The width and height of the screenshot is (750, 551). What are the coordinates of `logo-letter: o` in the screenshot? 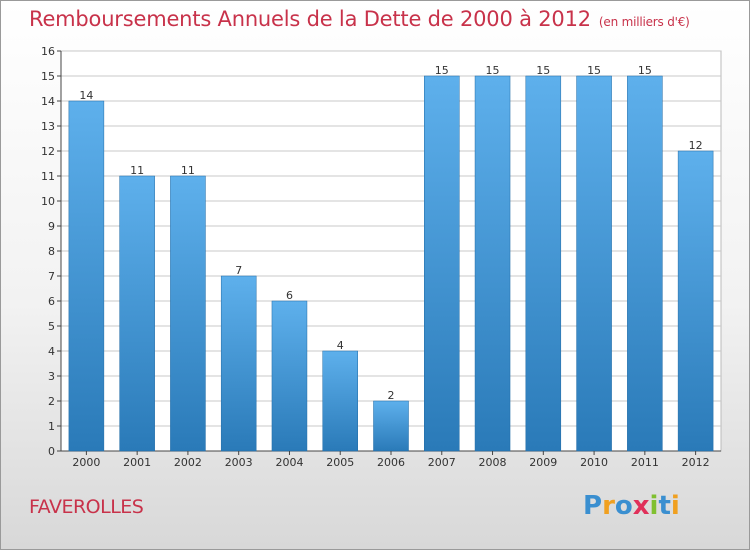 It's located at (623, 506).